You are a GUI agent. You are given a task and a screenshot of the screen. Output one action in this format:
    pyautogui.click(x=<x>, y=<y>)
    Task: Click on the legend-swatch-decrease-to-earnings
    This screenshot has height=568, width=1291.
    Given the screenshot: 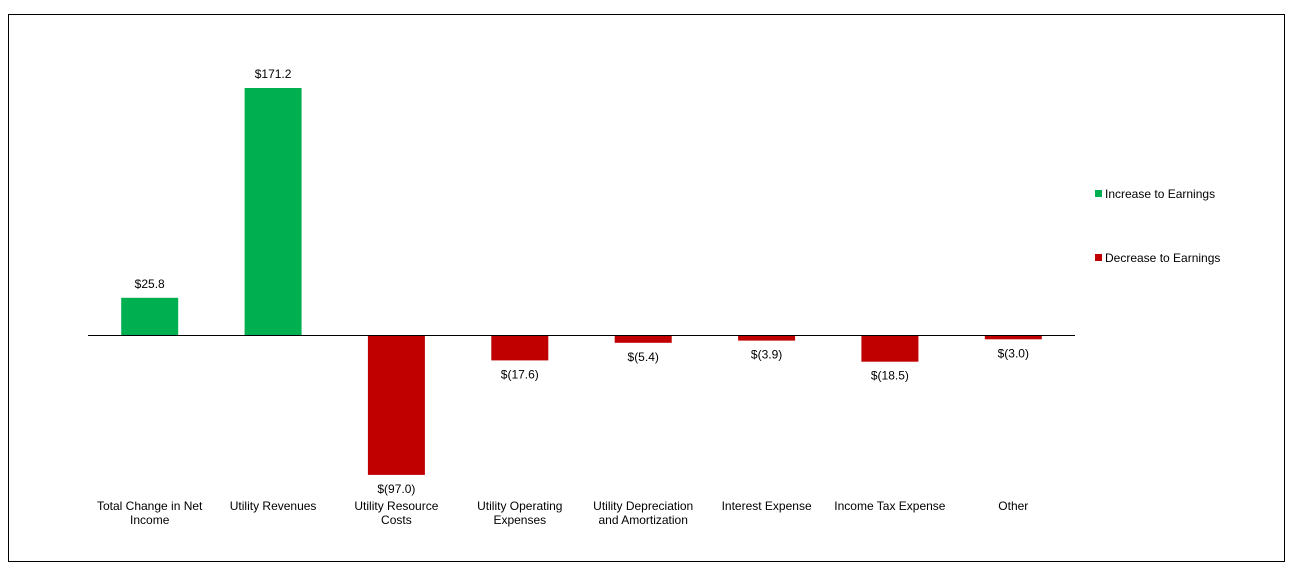 What is the action you would take?
    pyautogui.click(x=1098, y=257)
    